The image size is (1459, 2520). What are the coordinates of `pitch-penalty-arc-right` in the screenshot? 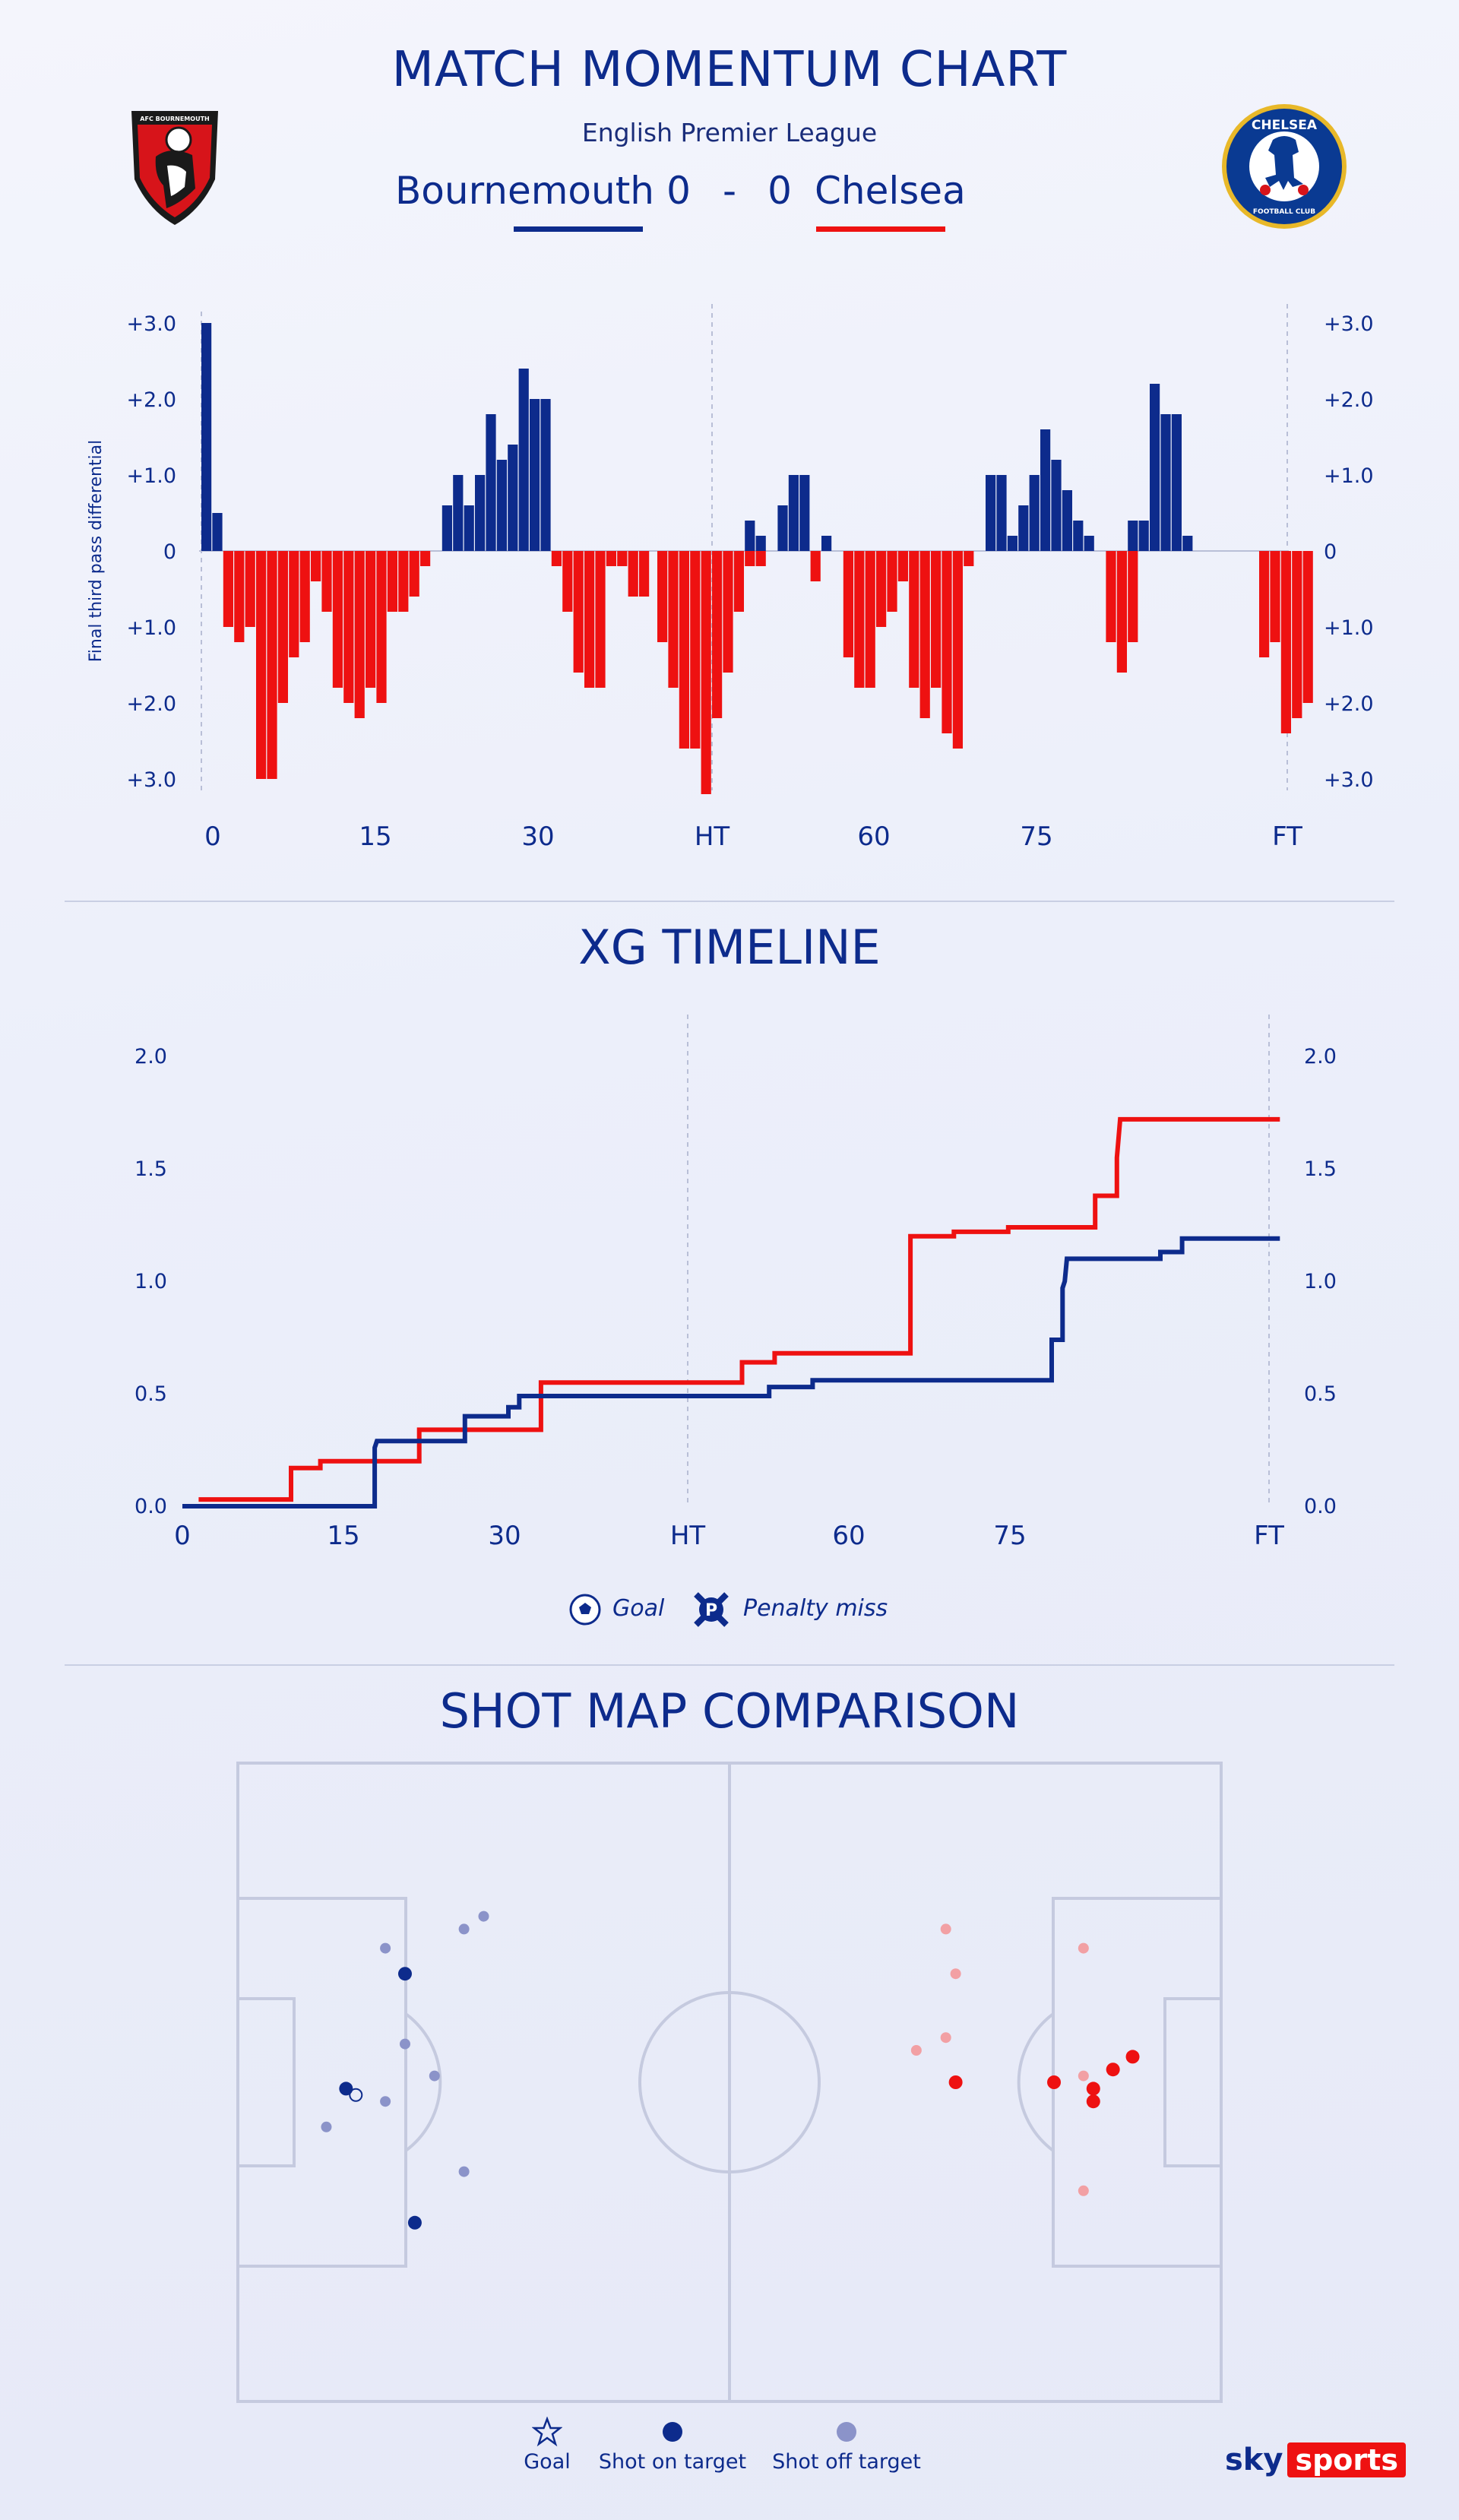 It's located at (1036, 2082).